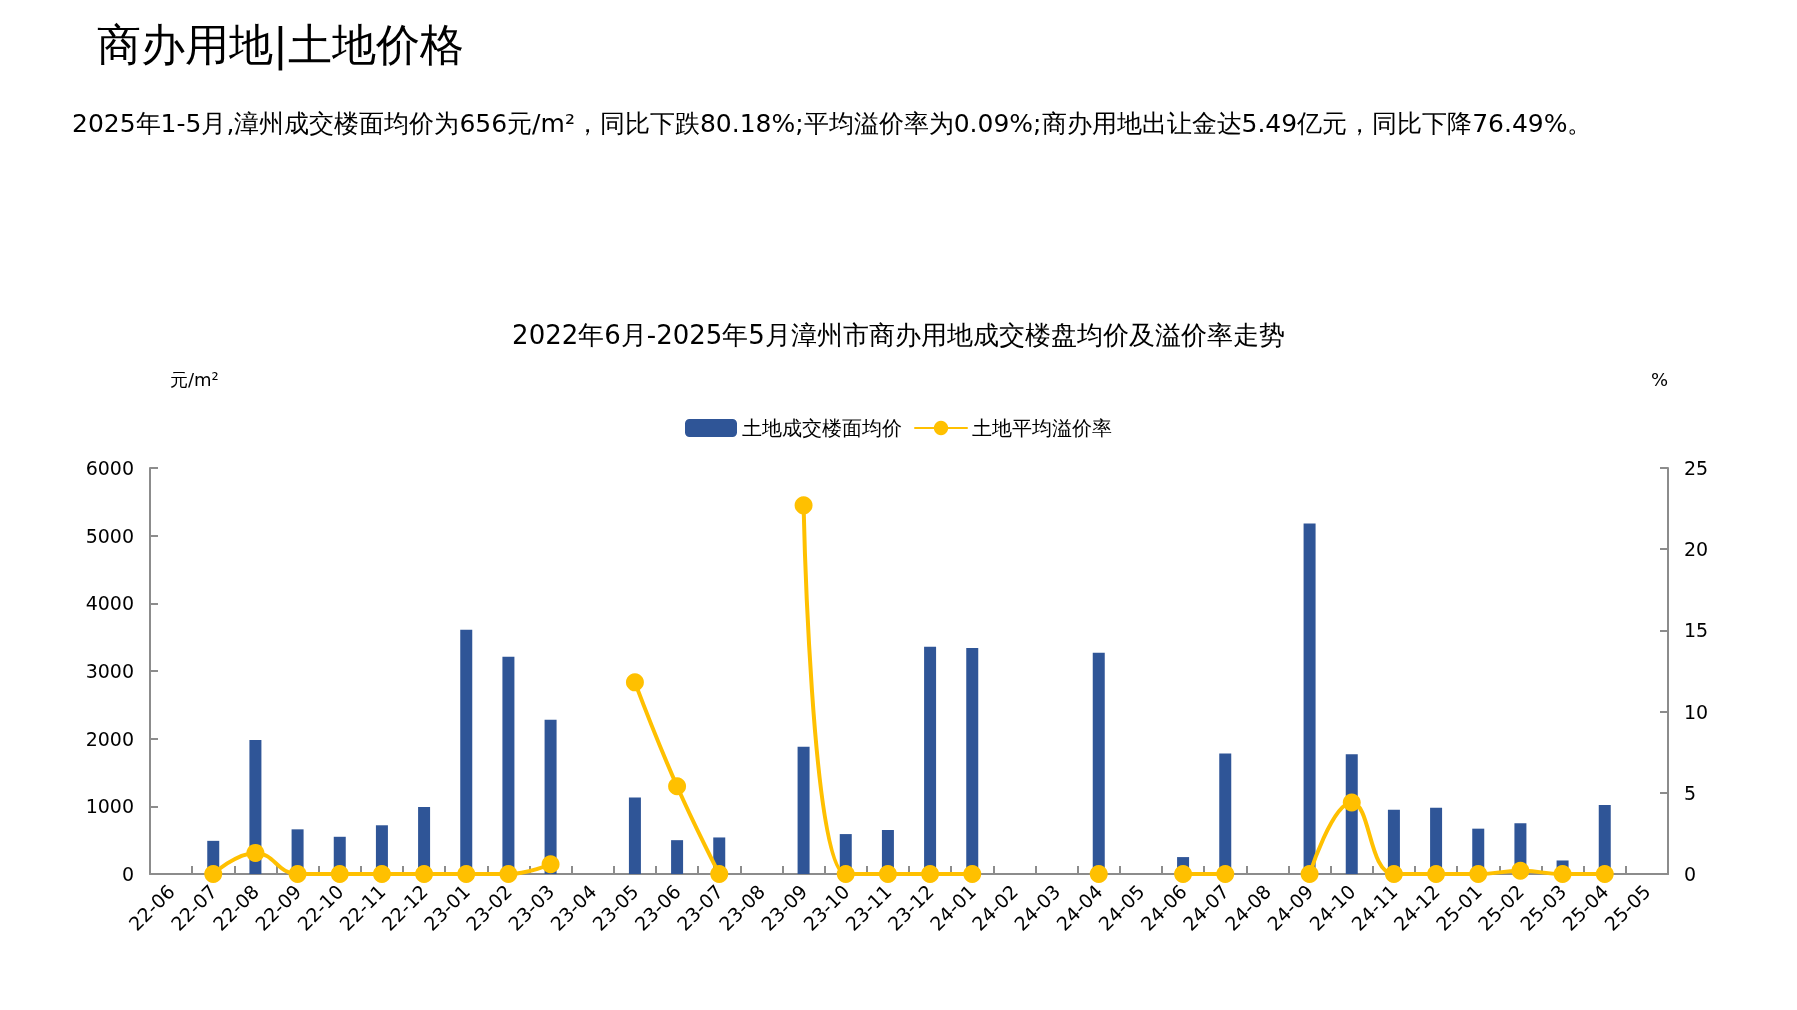 This screenshot has height=1010, width=1797. I want to click on y2-tick-label: 15, so click(1696, 630).